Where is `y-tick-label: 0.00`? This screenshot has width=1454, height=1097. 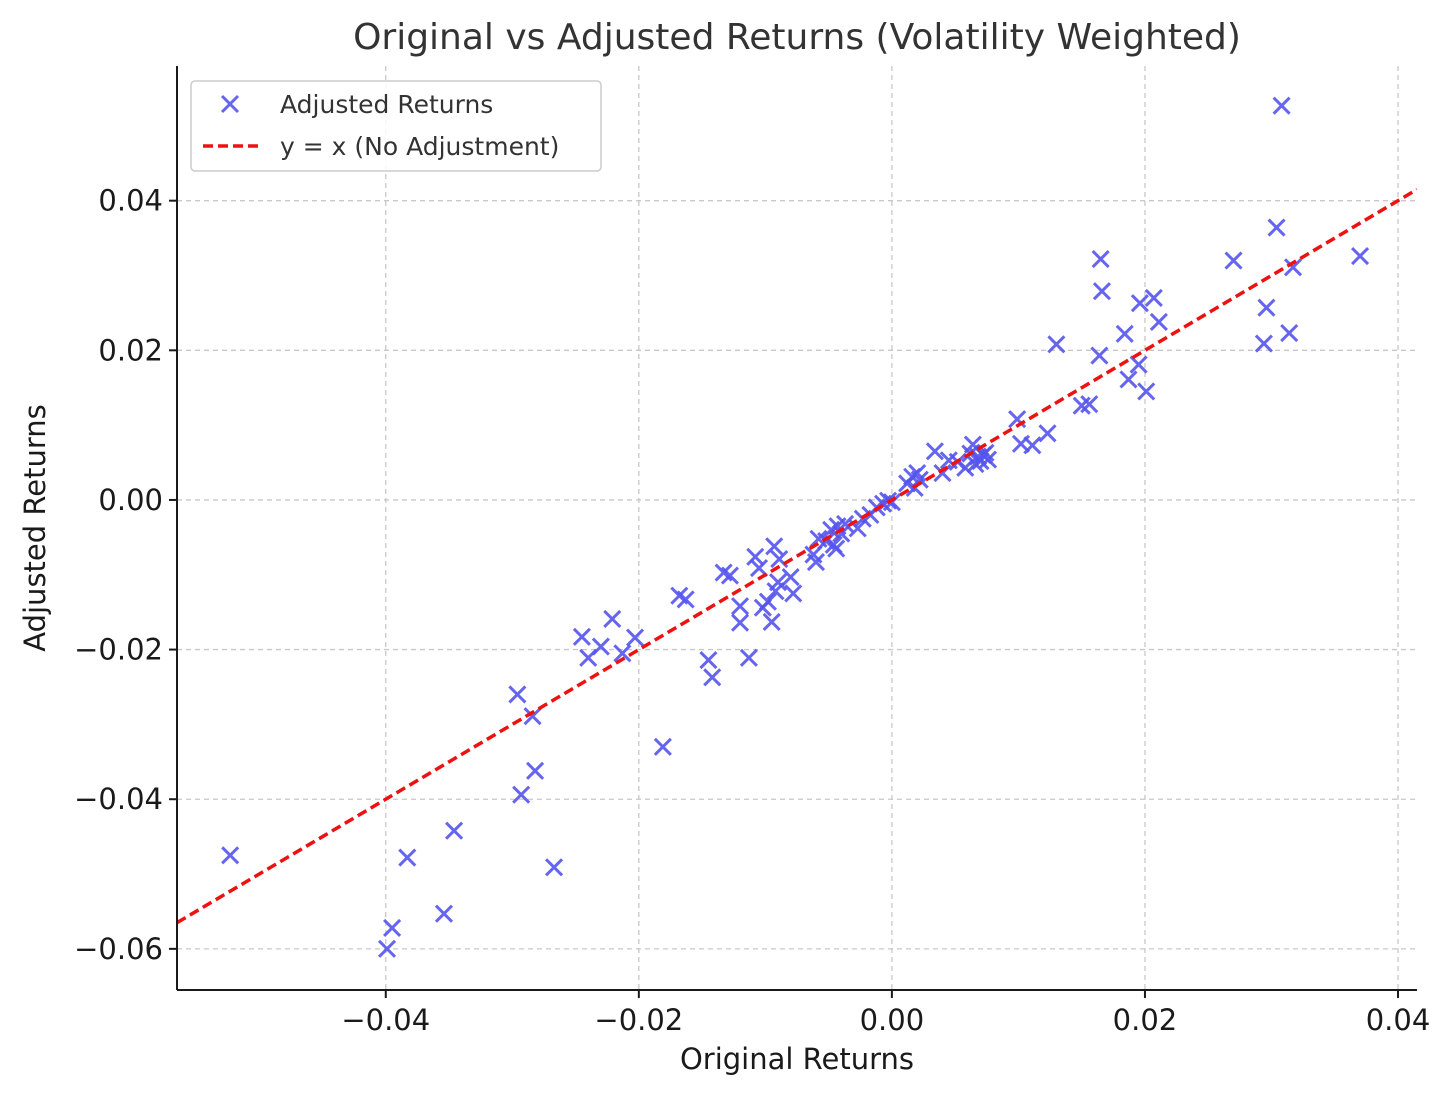 y-tick-label: 0.00 is located at coordinates (130, 500).